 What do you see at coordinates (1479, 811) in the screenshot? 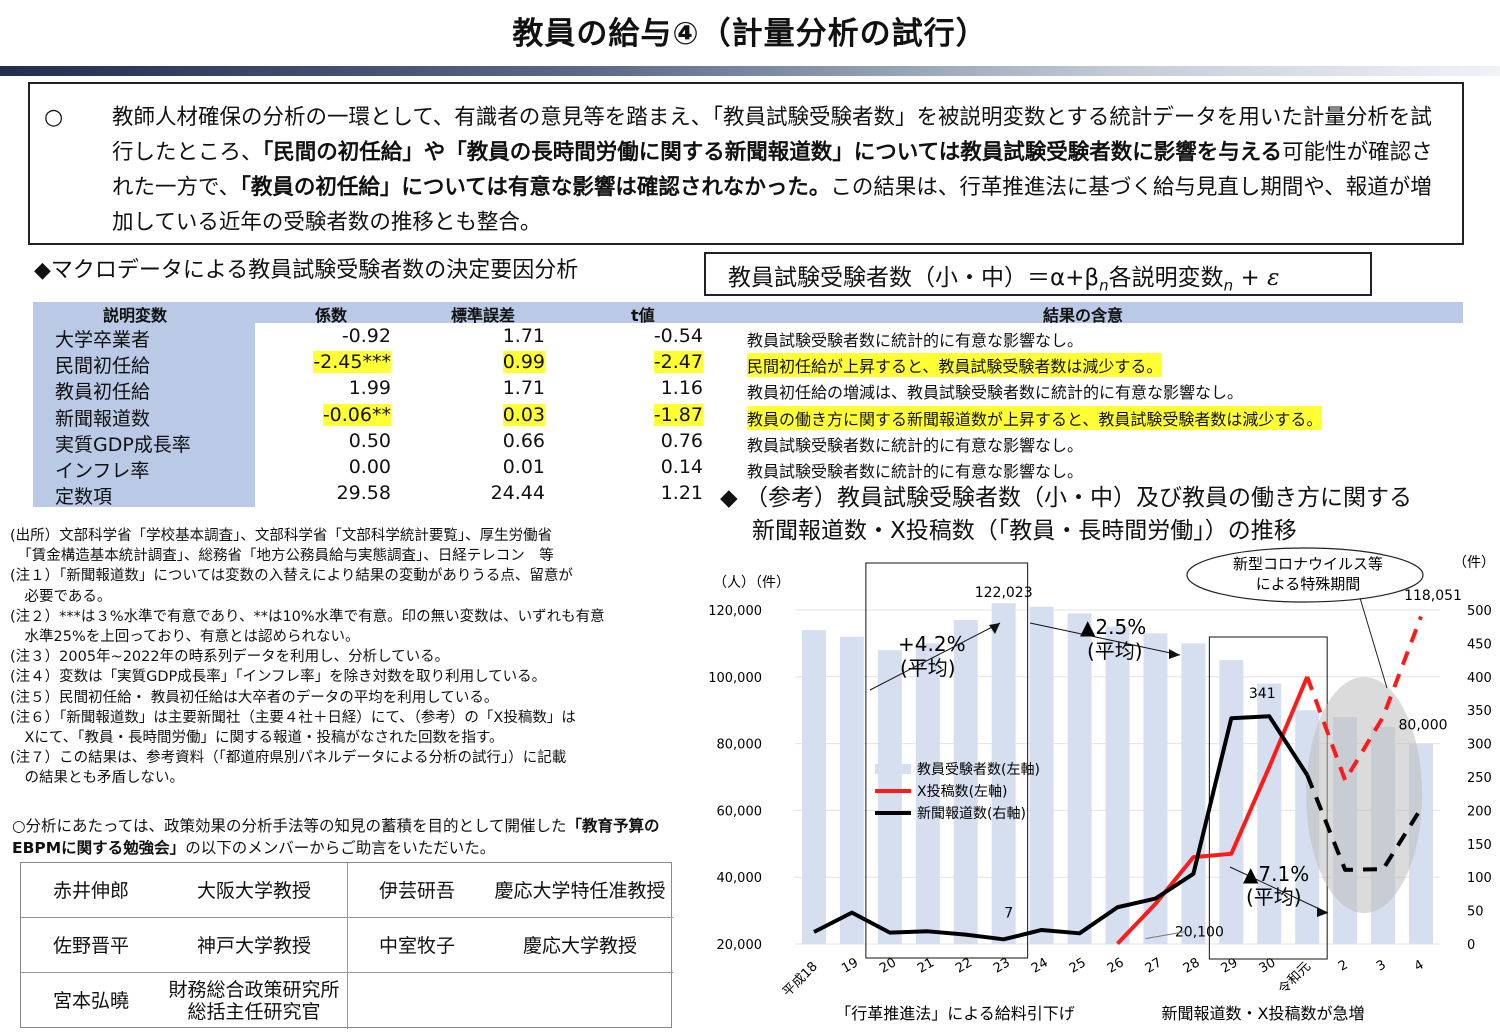
I see `right-axis-tick: 200` at bounding box center [1479, 811].